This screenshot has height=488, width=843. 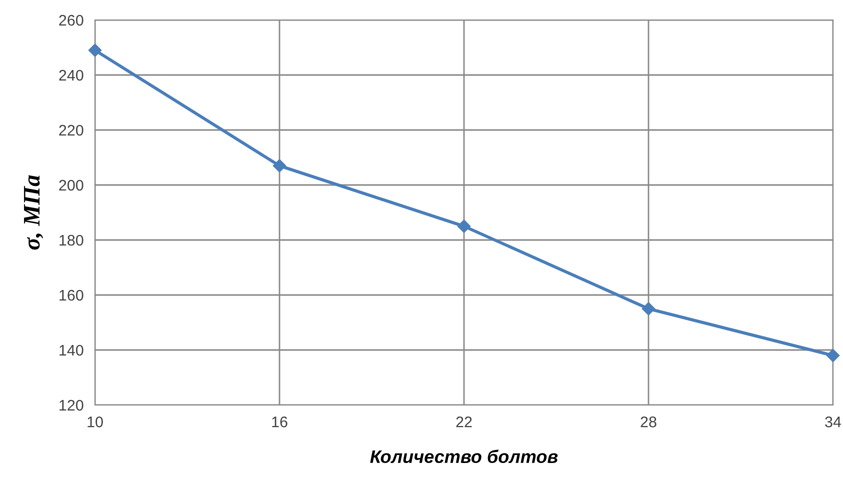 I want to click on y-tick-label: 220, so click(x=71, y=130).